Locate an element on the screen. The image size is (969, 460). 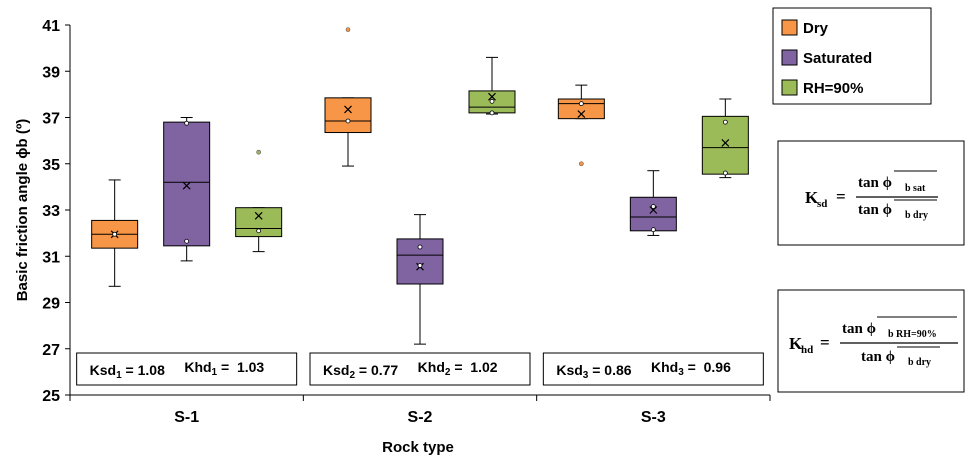
formula-khd-lhs-sub: hd is located at coordinates (807, 350).